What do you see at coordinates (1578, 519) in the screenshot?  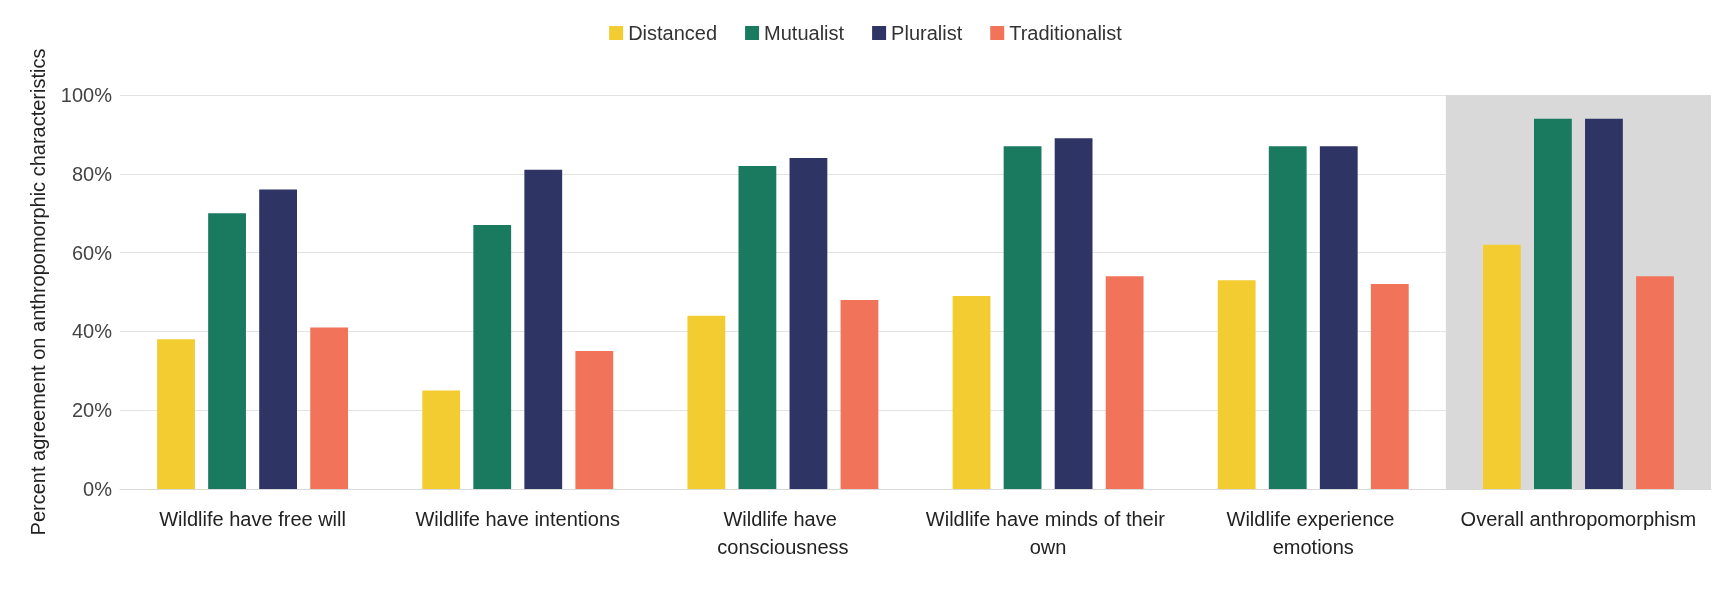 I see `x-tick-label: Overall anthropomorphism` at bounding box center [1578, 519].